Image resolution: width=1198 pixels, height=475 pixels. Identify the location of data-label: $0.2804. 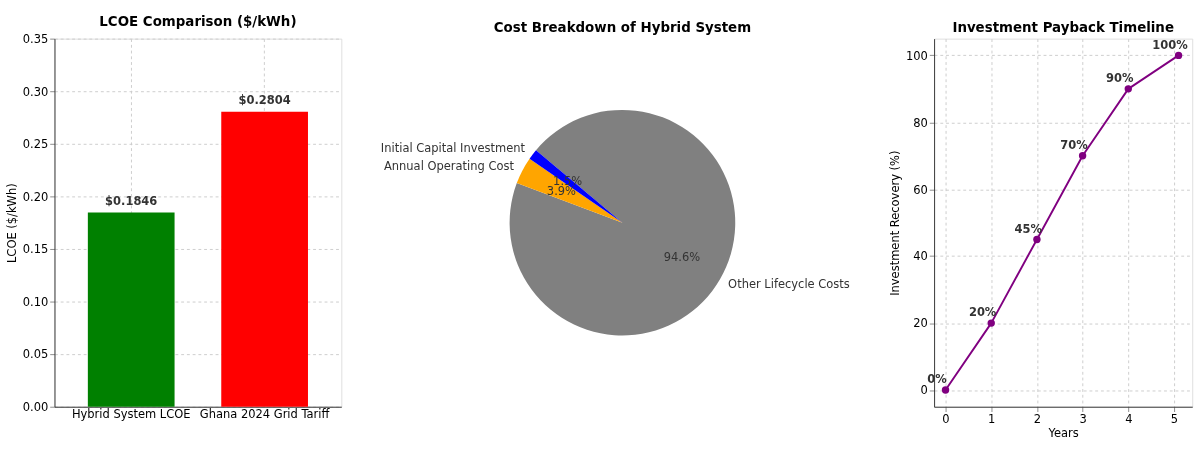
(264, 100).